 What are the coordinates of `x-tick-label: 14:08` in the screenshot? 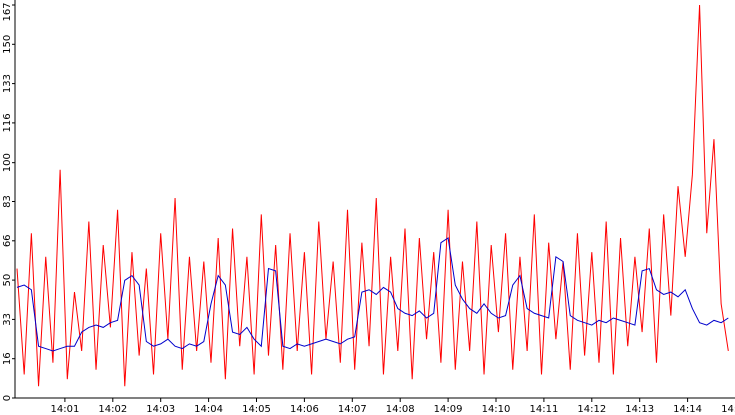 It's located at (400, 409).